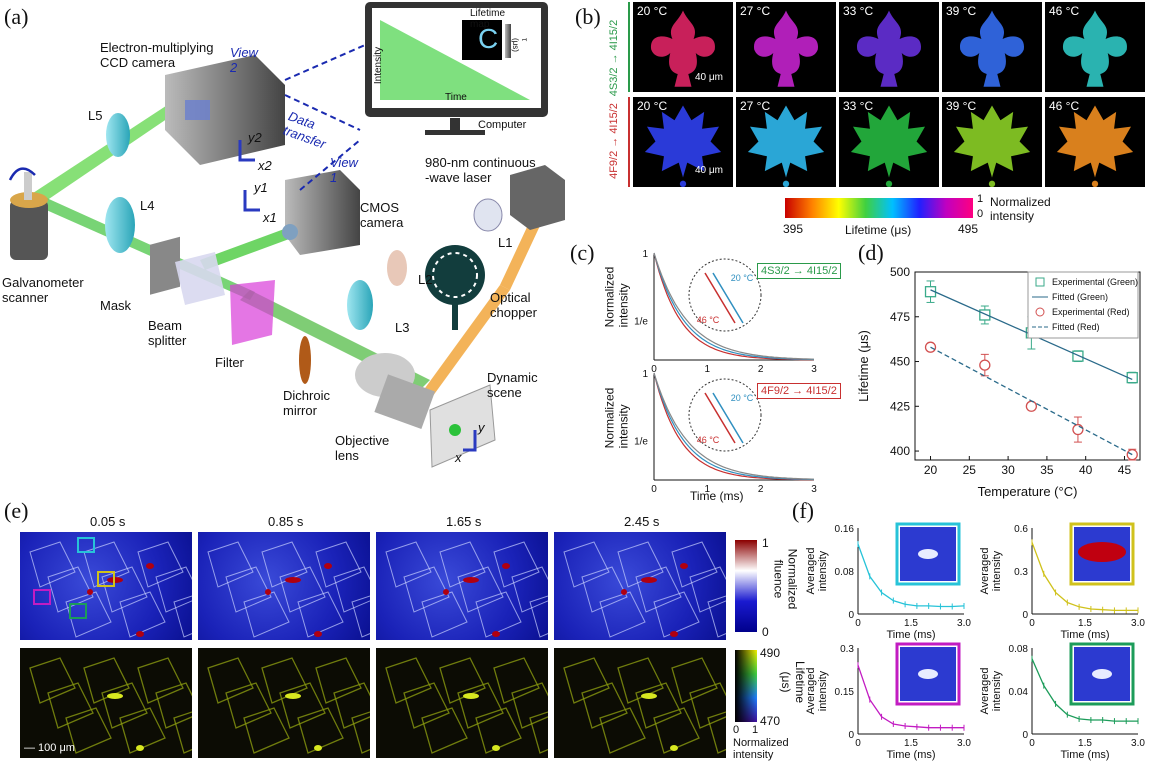 The image size is (1150, 768). What do you see at coordinates (200, 278) in the screenshot?
I see `beam-splitter-icon` at bounding box center [200, 278].